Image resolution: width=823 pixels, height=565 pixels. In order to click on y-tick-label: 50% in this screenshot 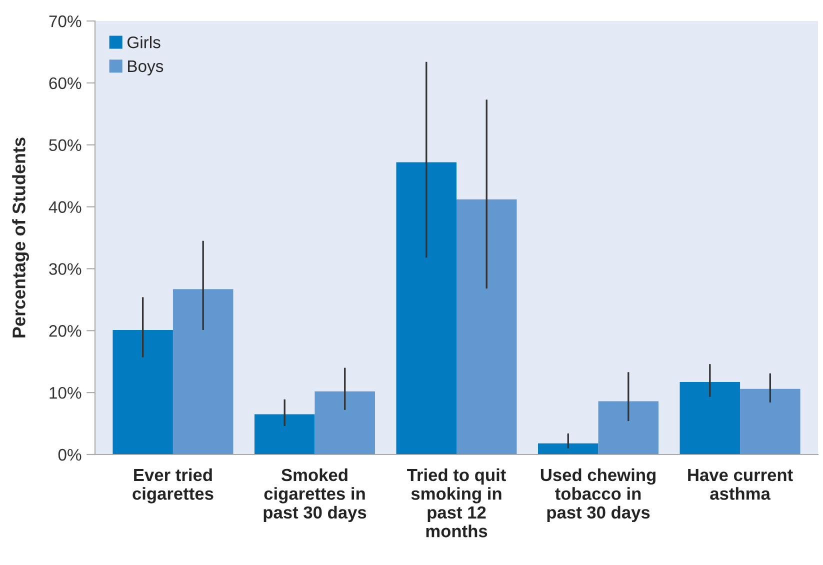, I will do `click(65, 145)`.